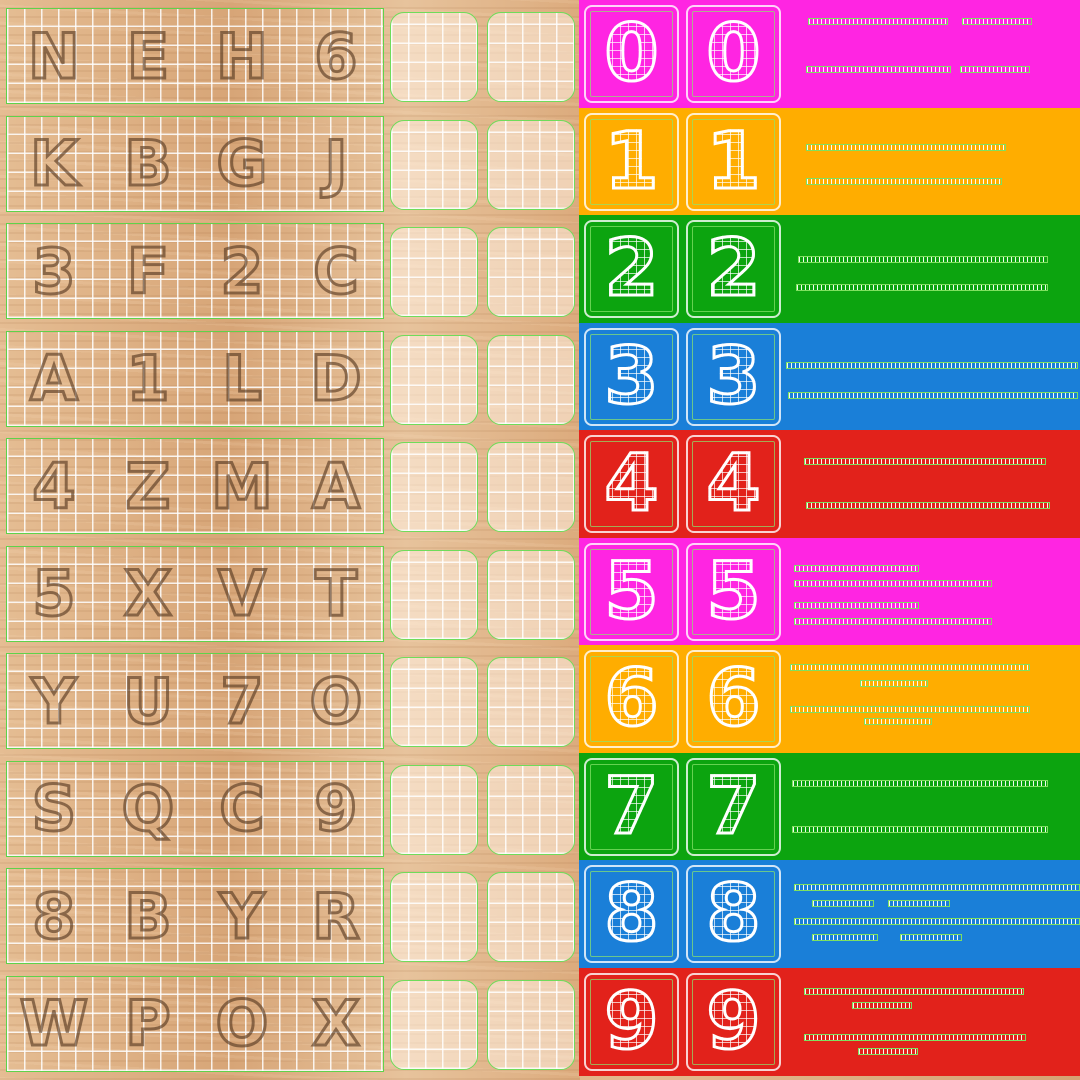 This screenshot has width=1080, height=1080. I want to click on engraved-letter: 6, so click(336, 56).